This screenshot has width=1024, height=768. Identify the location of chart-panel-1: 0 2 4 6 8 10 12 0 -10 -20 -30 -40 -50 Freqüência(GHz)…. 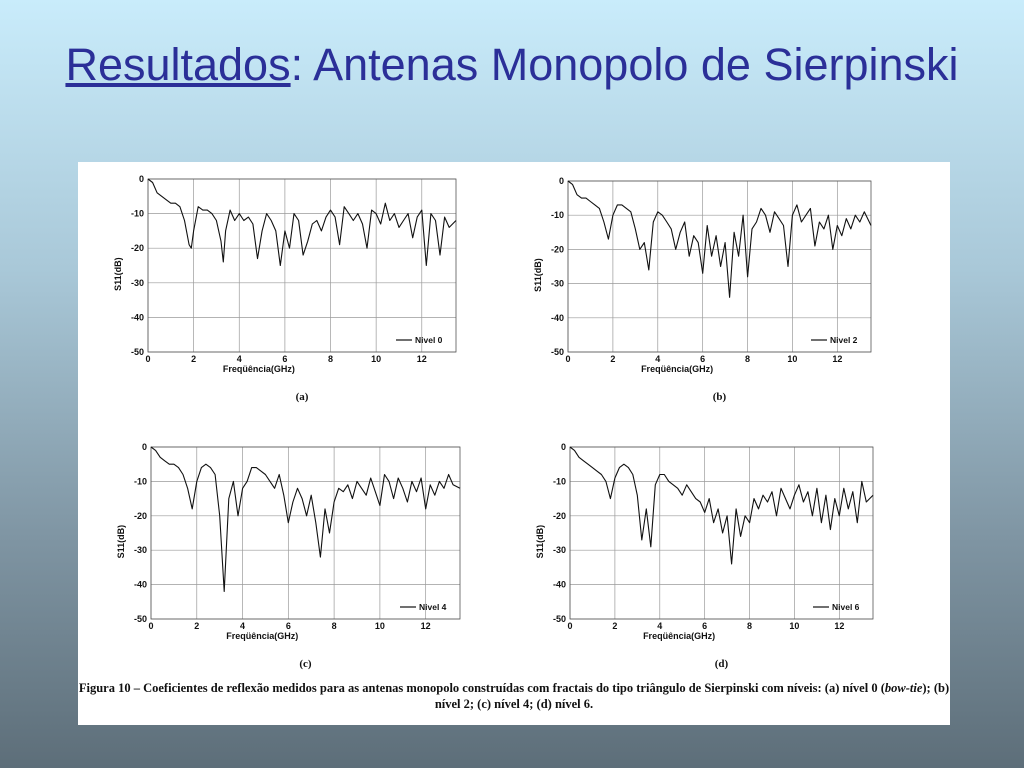
(702, 289).